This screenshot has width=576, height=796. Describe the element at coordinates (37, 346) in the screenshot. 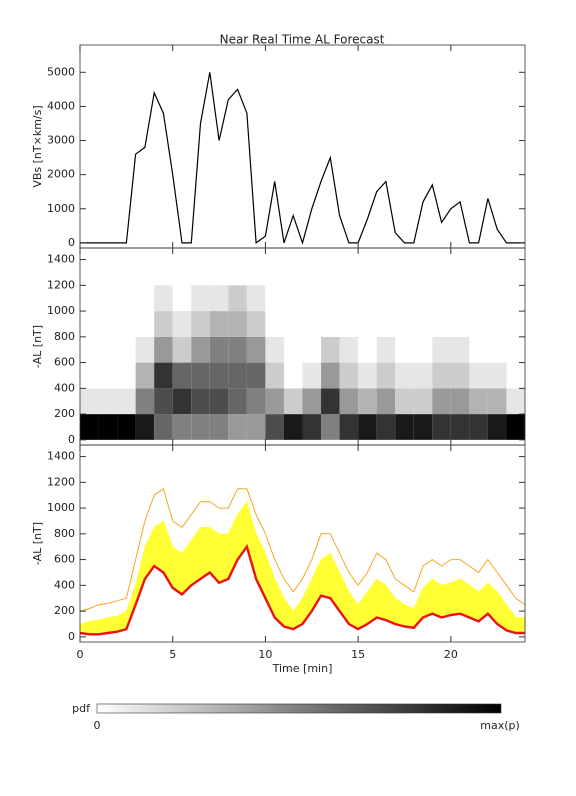

I see `y-axis-label: -AL [nT]` at that location.